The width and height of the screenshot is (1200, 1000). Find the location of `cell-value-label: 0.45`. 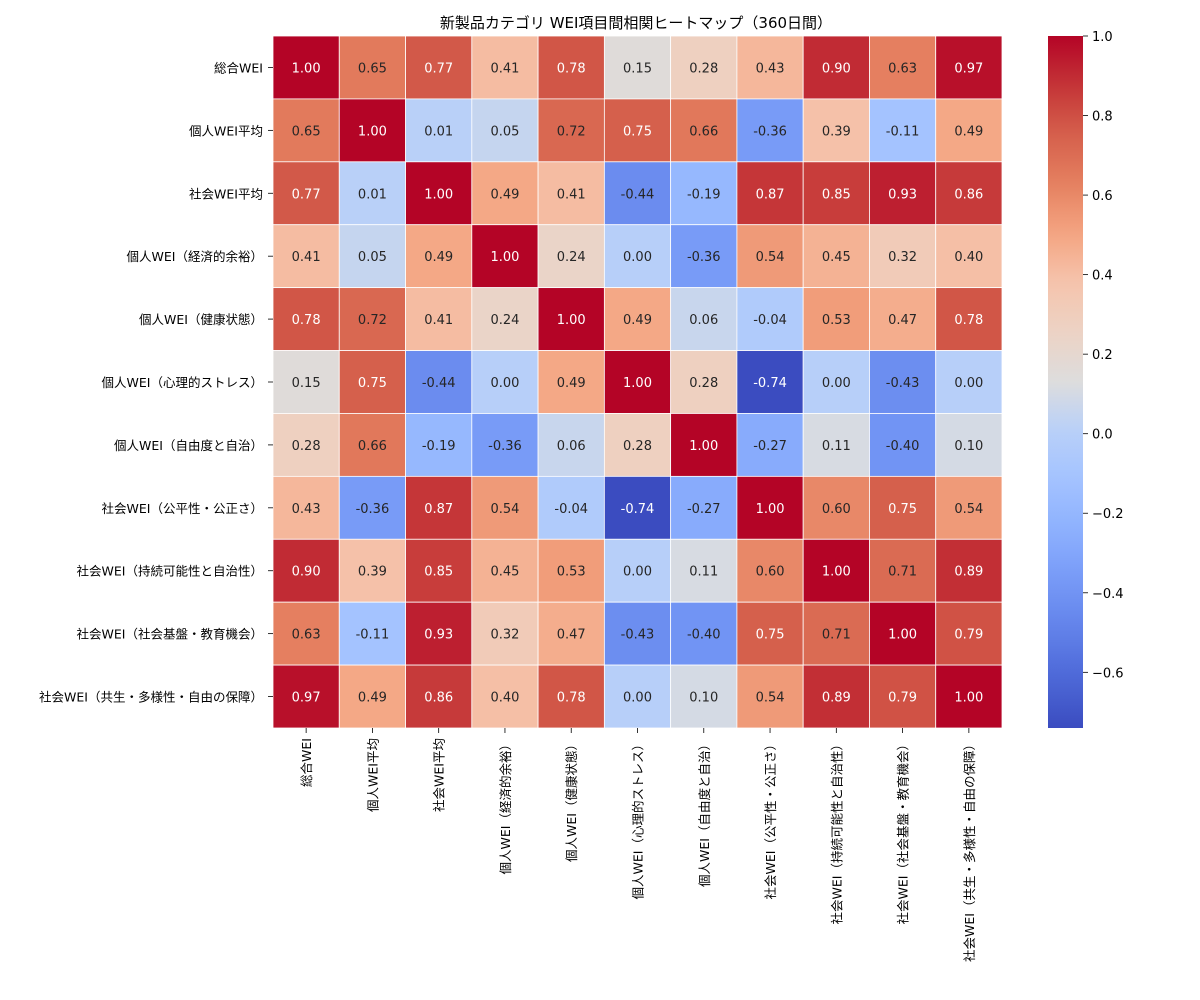

cell-value-label: 0.45 is located at coordinates (504, 572).